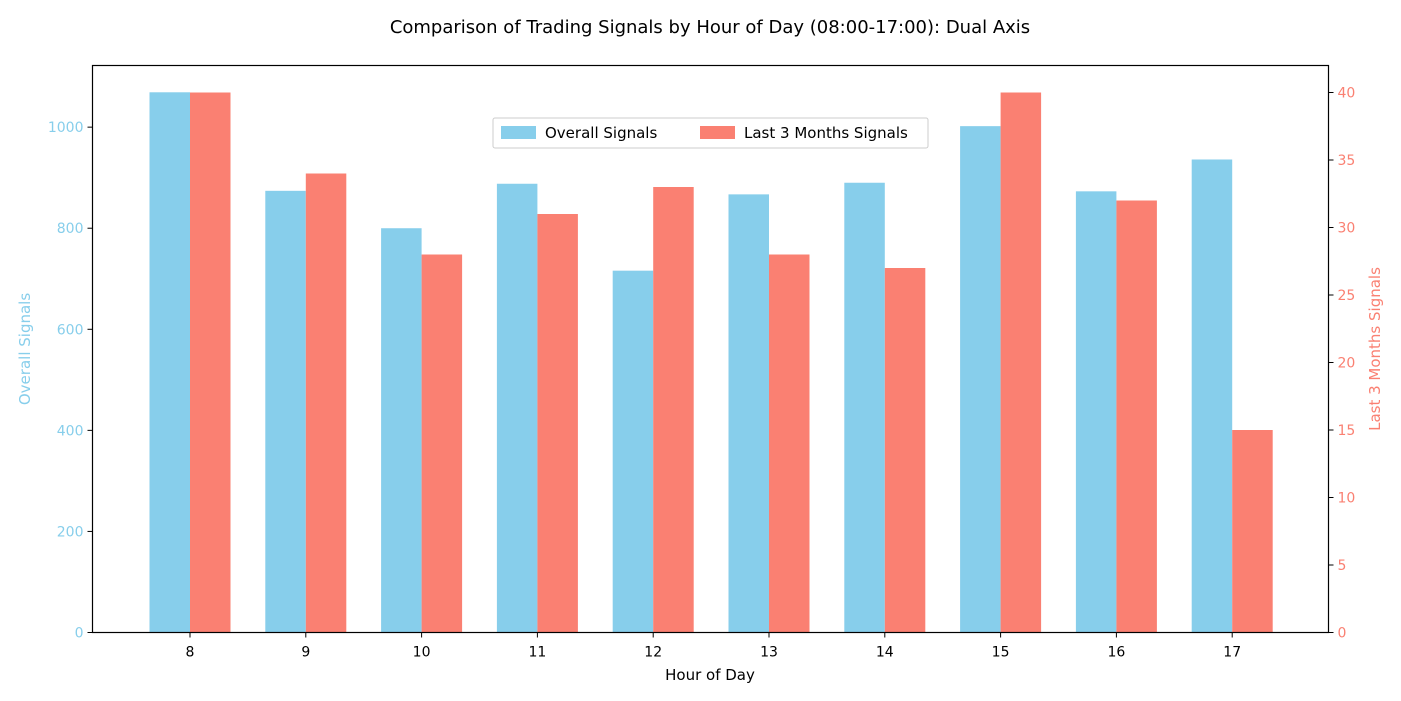  Describe the element at coordinates (70, 532) in the screenshot. I see `left-y-tick-label: 200` at that location.